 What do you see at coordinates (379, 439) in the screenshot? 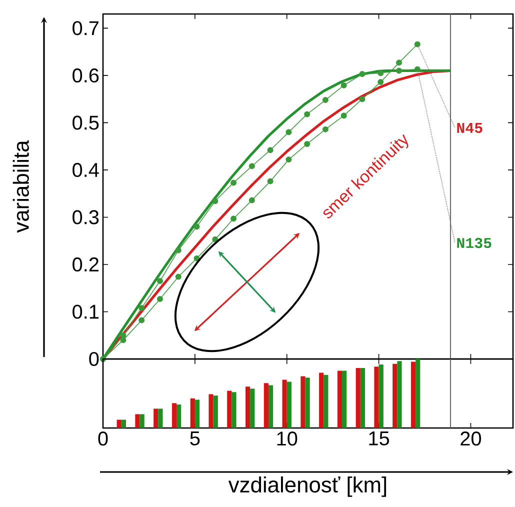
I see `x-tick-label: 15` at bounding box center [379, 439].